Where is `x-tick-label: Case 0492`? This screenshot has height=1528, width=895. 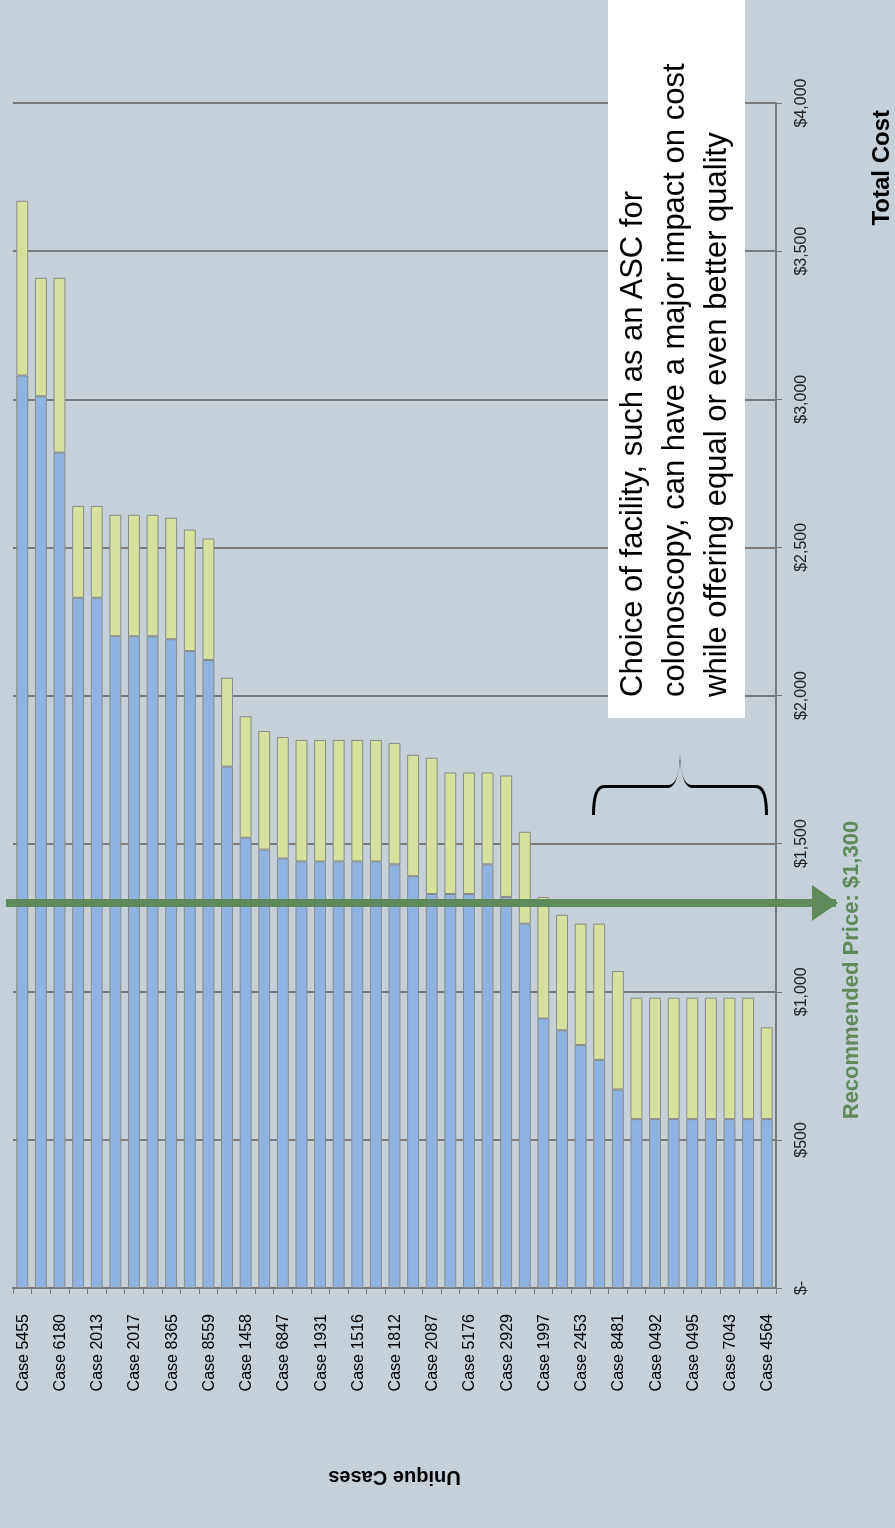
x-tick-label: Case 0492 is located at coordinates (655, 1352).